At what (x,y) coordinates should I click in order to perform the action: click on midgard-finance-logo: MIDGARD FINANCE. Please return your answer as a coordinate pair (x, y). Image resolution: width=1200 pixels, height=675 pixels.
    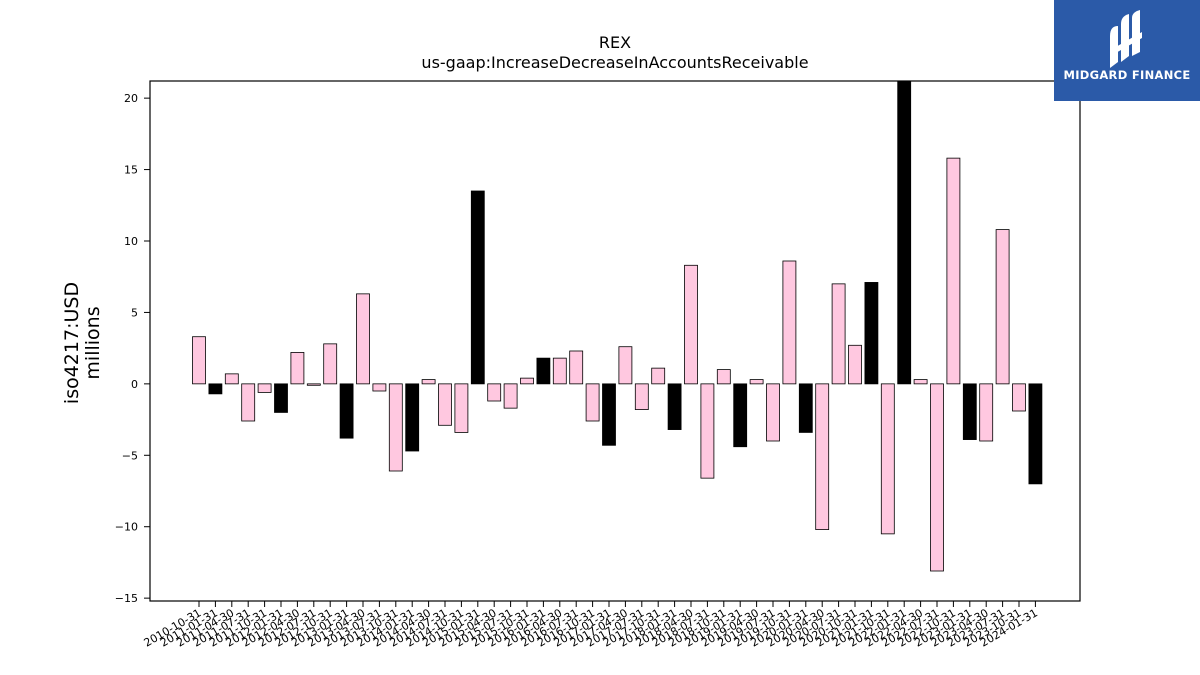
    Looking at the image, I should click on (1127, 50).